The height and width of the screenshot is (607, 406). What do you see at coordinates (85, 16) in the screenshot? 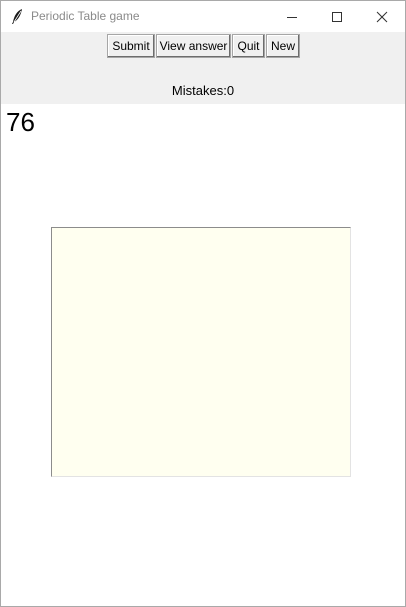
I see `window-title: Periodic Table game` at bounding box center [85, 16].